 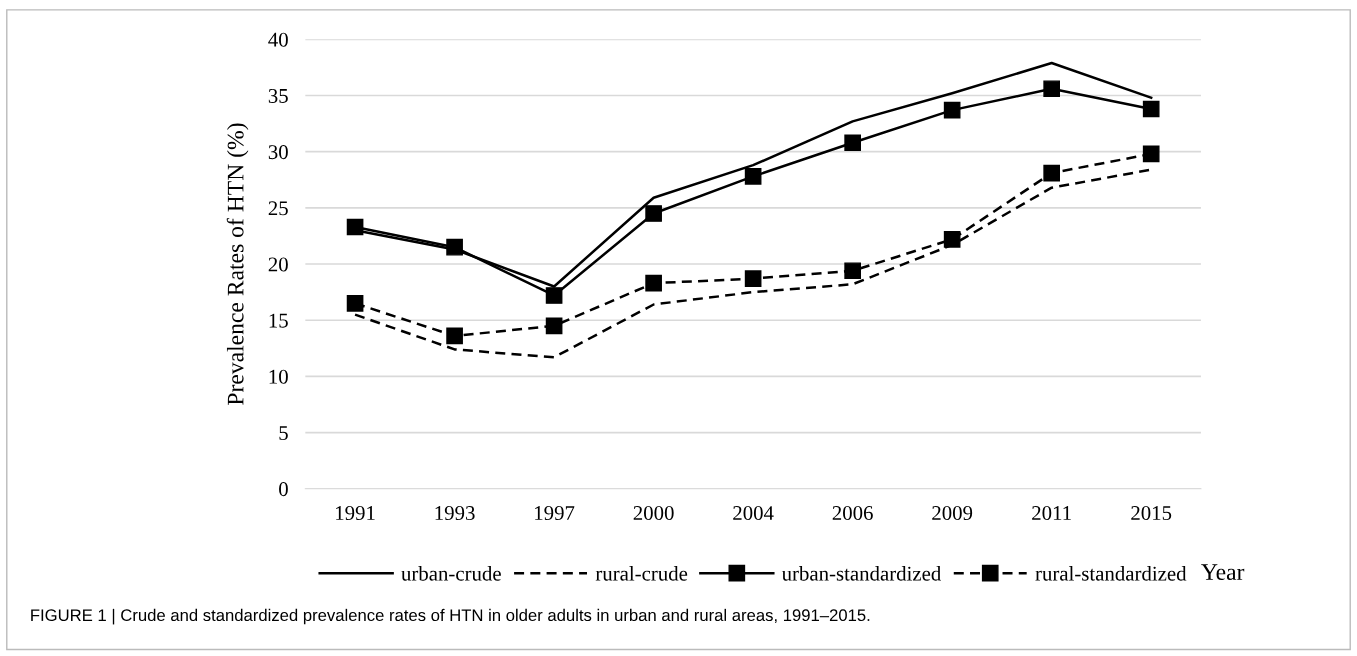 I want to click on y-tick-label: 5, so click(x=283, y=433).